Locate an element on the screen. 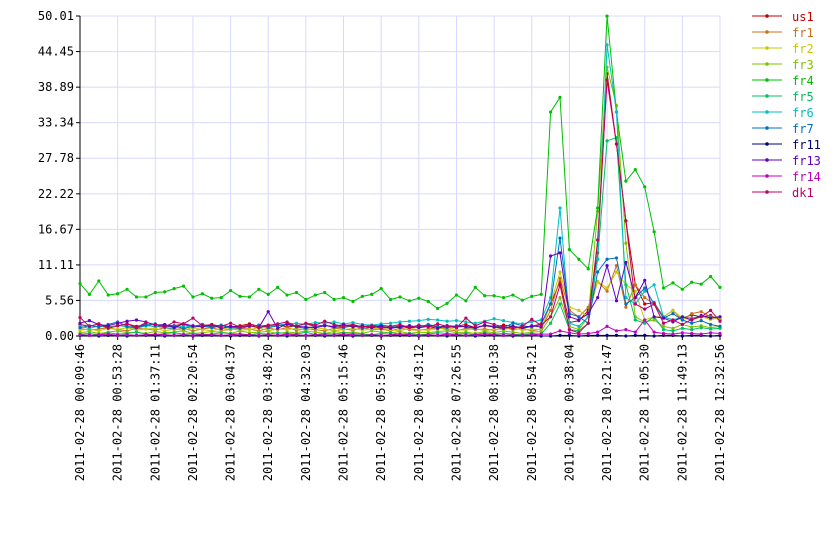 The height and width of the screenshot is (560, 840). y-tick-label: 50.01 is located at coordinates (56, 16).